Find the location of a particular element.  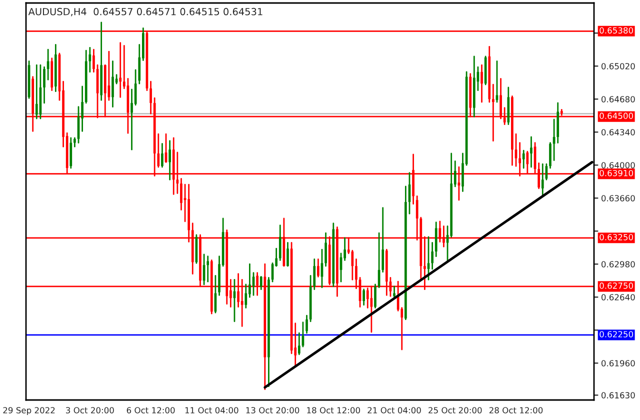

y-tick-label: 0.63660 is located at coordinates (618, 198).